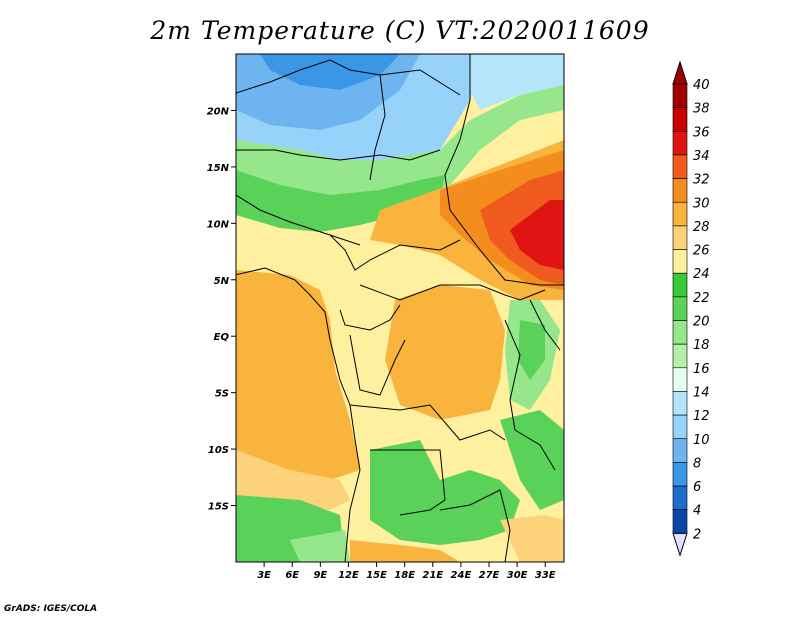 The height and width of the screenshot is (618, 800). What do you see at coordinates (701, 180) in the screenshot?
I see `legend-level-label: 32` at bounding box center [701, 180].